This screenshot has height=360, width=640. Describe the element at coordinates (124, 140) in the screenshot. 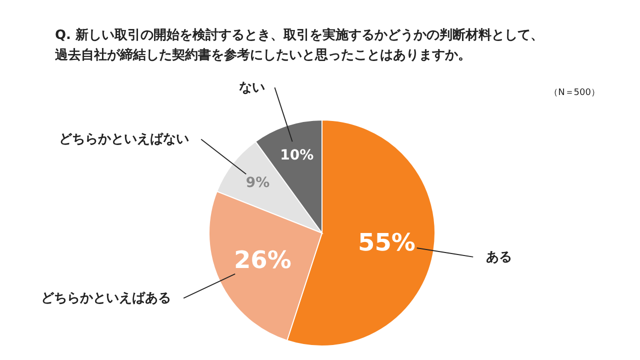

I see `slice-label: どちらかといえばない` at that location.